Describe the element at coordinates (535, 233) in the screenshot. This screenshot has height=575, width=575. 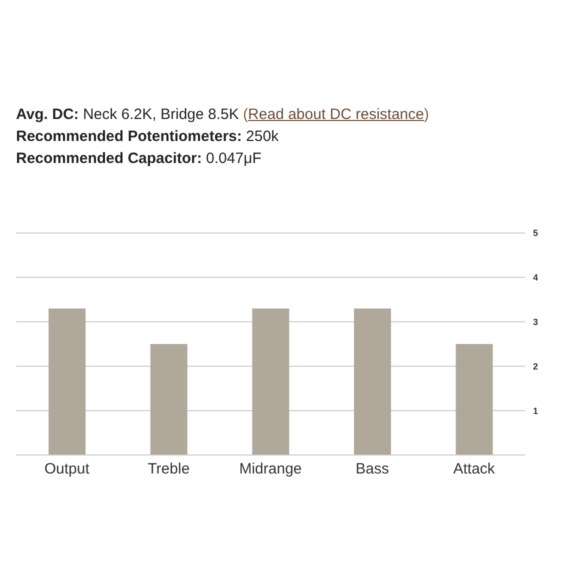
I see `y-tick-label: 5` at that location.